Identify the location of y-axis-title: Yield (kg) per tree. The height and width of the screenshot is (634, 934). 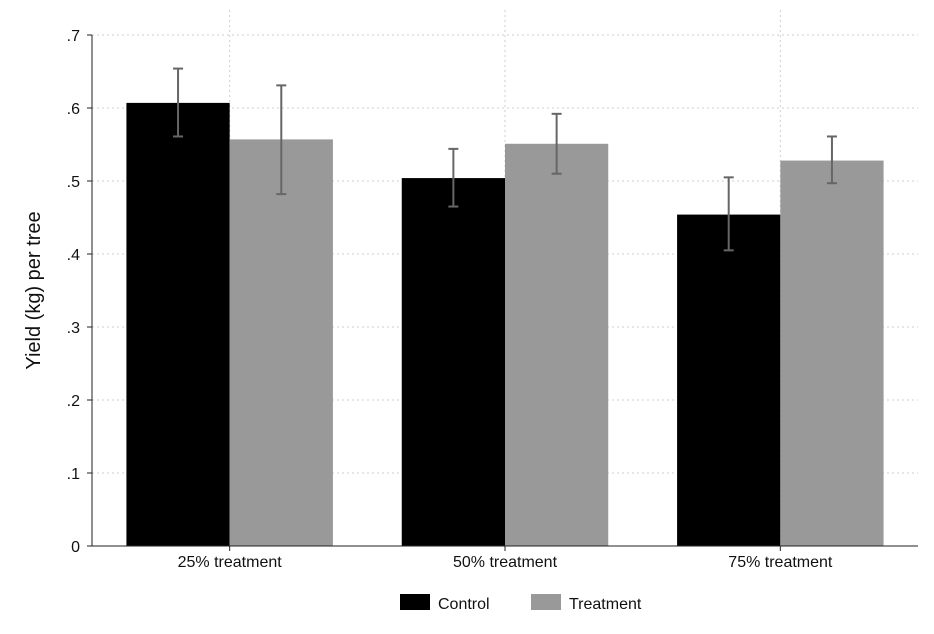
(34, 290).